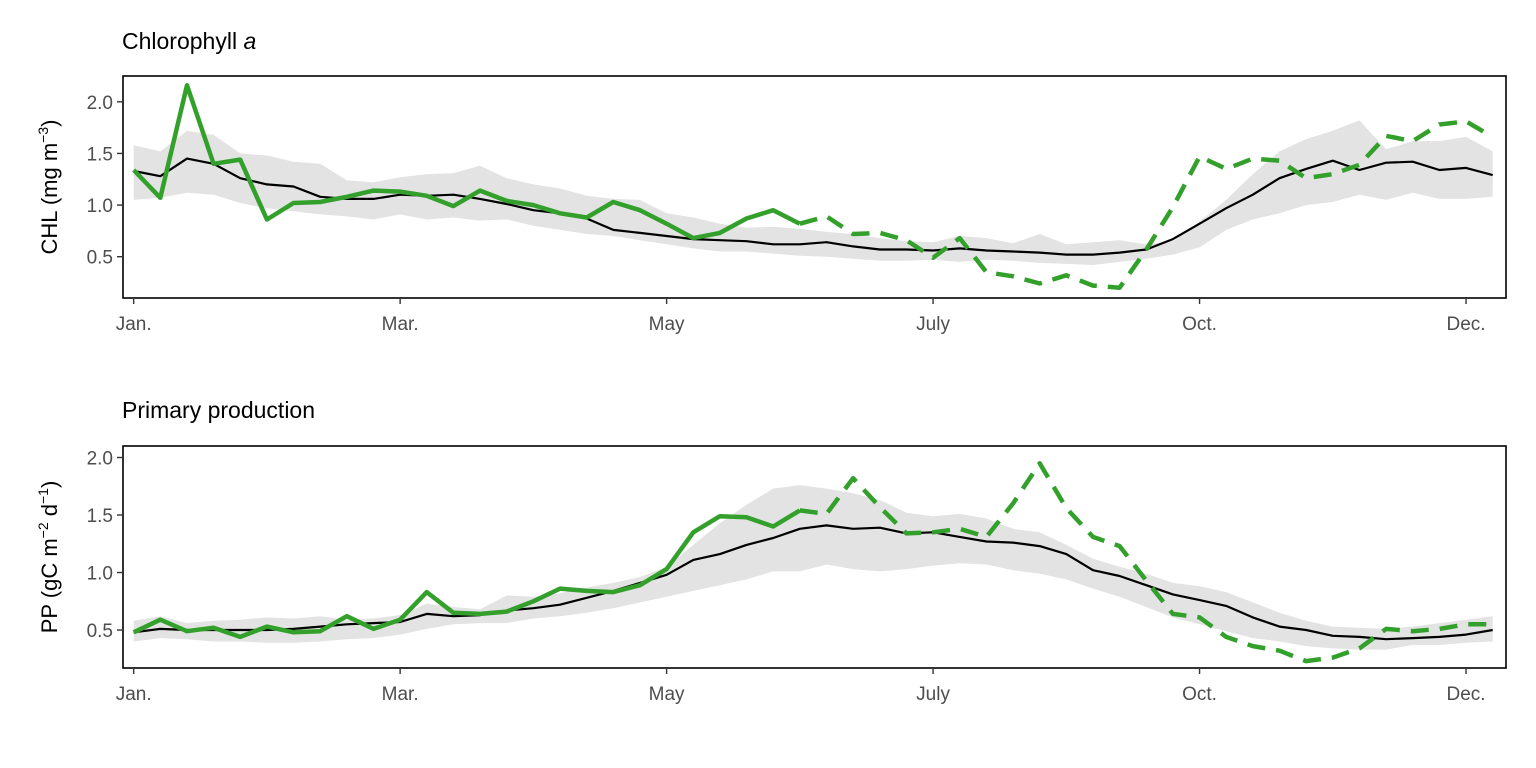 This screenshot has width=1536, height=768. What do you see at coordinates (667, 694) in the screenshot?
I see `pp-x-tick-label: May` at bounding box center [667, 694].